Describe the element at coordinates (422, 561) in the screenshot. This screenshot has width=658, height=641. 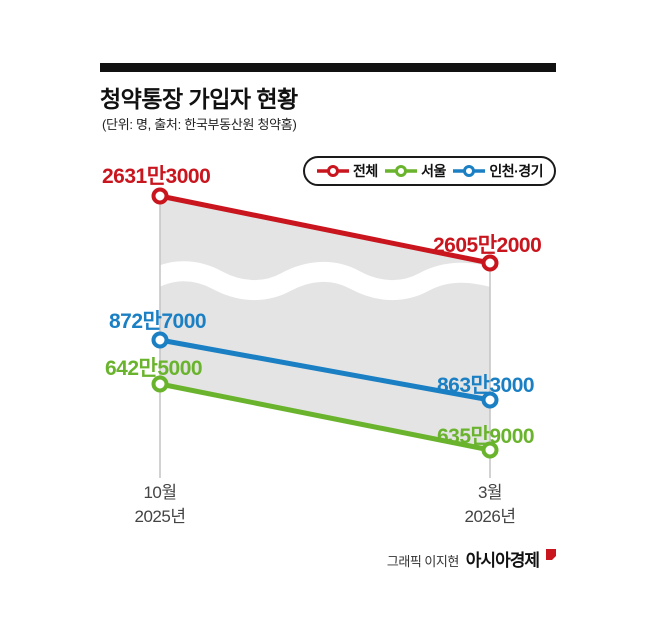
I see `graphic-credit: 그래픽 이지현` at that location.